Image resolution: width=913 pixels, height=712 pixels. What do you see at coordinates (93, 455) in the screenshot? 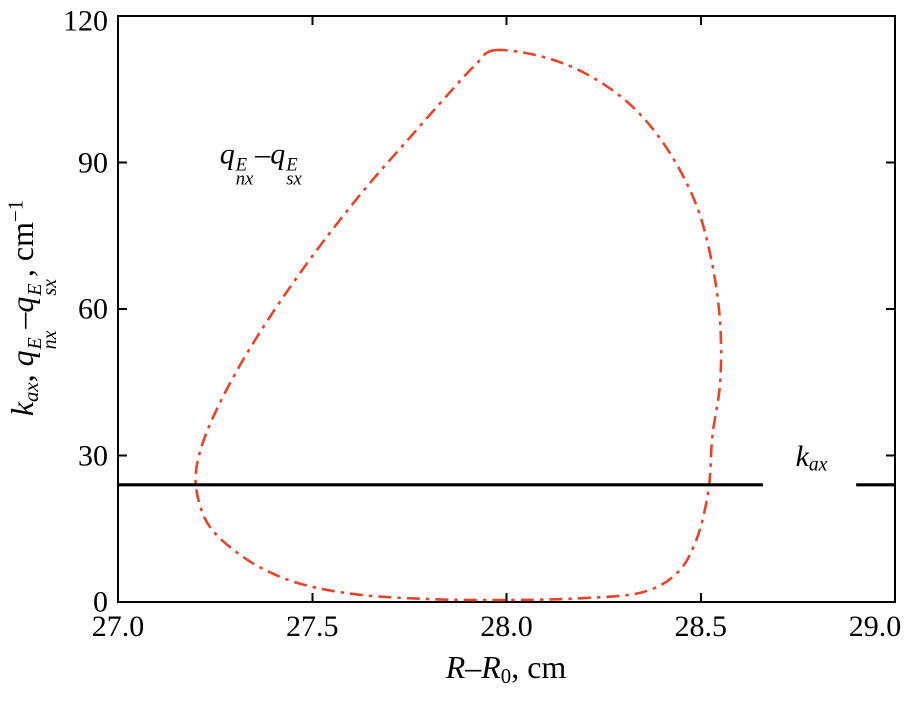
I see `y-tick-label: 30` at bounding box center [93, 455].